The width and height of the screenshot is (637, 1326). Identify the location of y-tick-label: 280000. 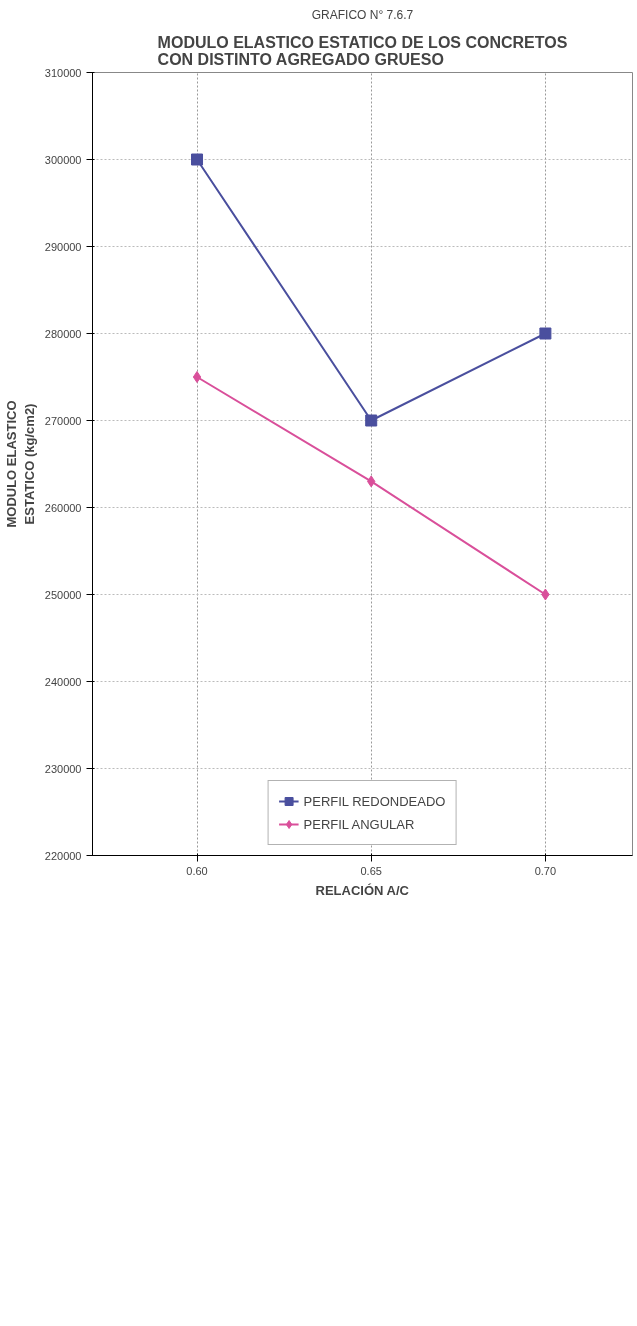
(63, 333).